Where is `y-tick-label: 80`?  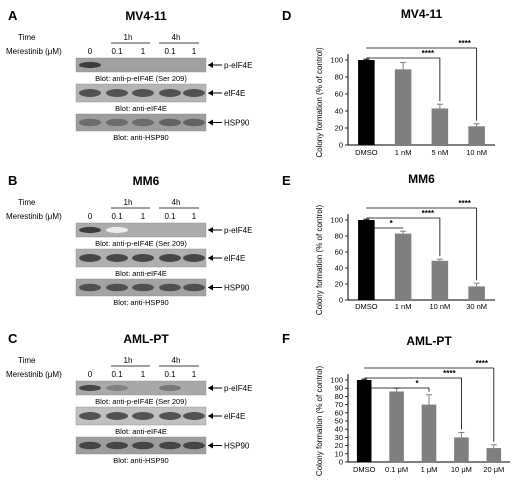
y-tick-label: 80 is located at coordinates (339, 77).